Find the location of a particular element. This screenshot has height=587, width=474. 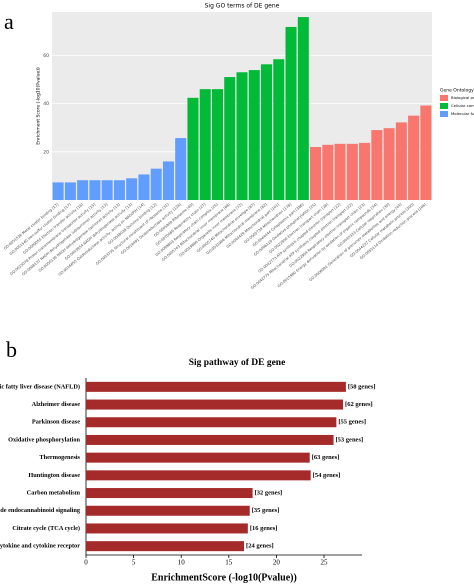

category-label: Alzheimer disease is located at coordinates (56, 404).